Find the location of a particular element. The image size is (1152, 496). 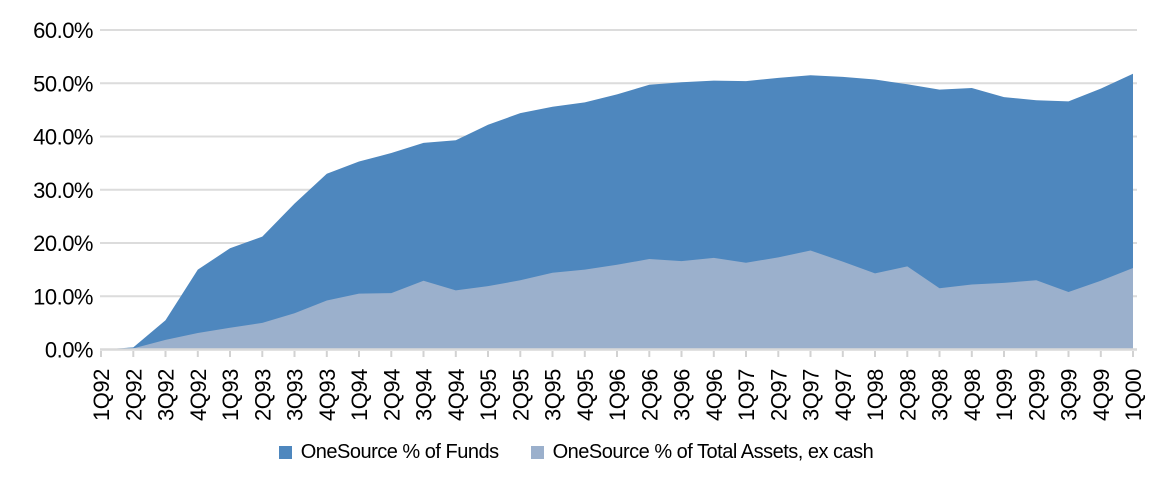

x-tick-label: 3Q96 is located at coordinates (682, 395).